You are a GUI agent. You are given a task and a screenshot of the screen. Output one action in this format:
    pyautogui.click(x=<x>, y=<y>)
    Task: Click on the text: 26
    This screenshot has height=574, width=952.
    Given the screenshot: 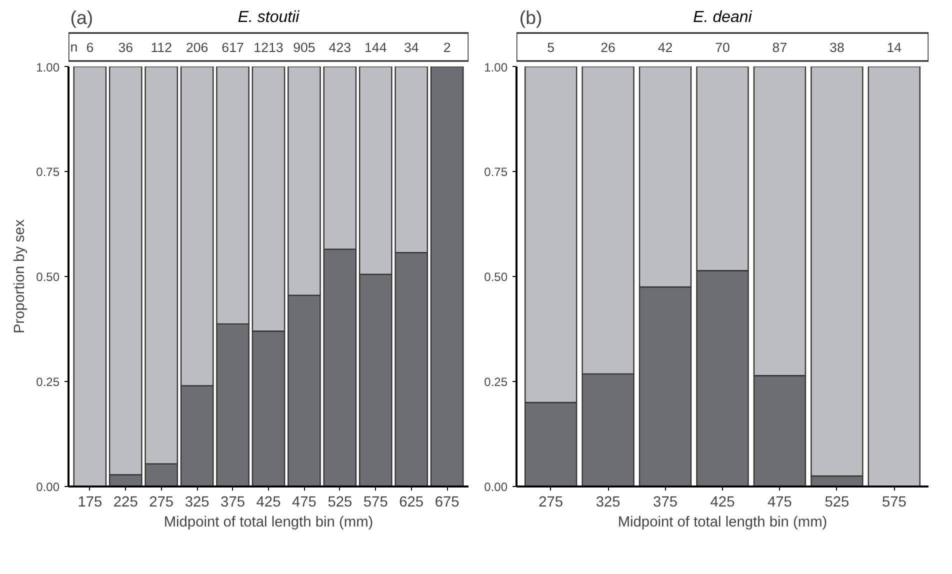 What is the action you would take?
    pyautogui.click(x=608, y=47)
    